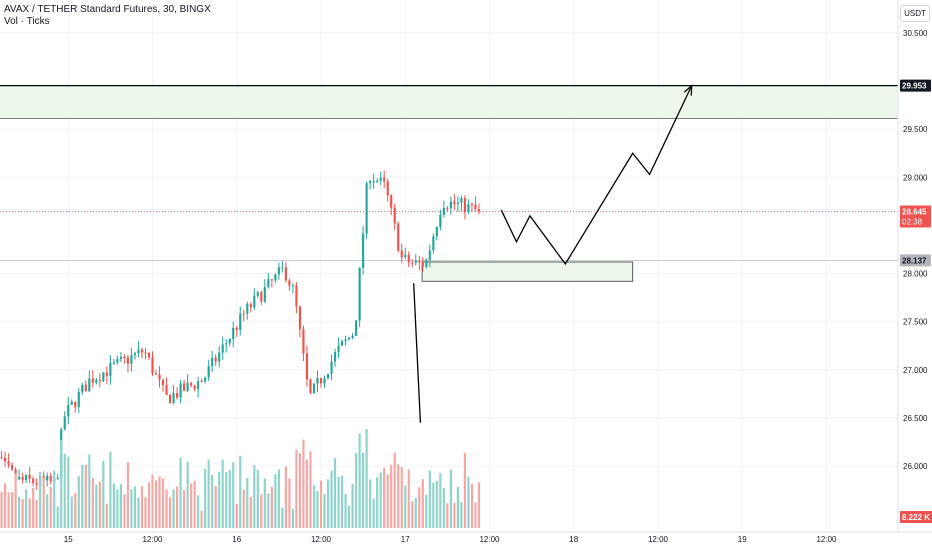 The height and width of the screenshot is (555, 932). What do you see at coordinates (417, 353) in the screenshot?
I see `drop-trend-line` at bounding box center [417, 353].